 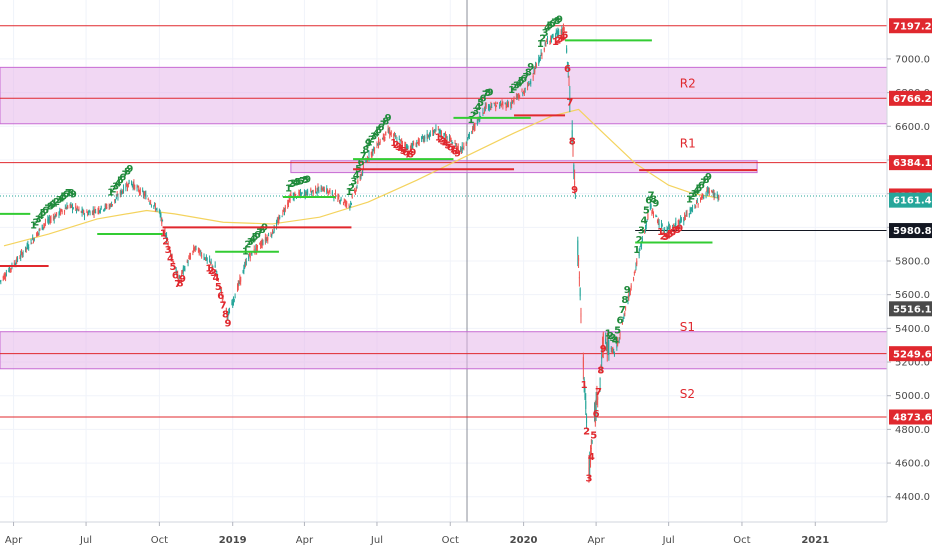 What do you see at coordinates (912, 163) in the screenshot?
I see `level-badge-text: 6384.1` at bounding box center [912, 163].